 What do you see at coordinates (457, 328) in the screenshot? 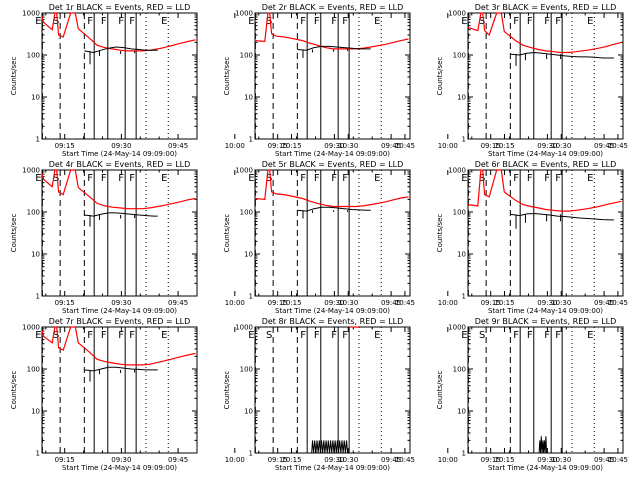
I see `y-tick-label: 1000` at bounding box center [457, 328].